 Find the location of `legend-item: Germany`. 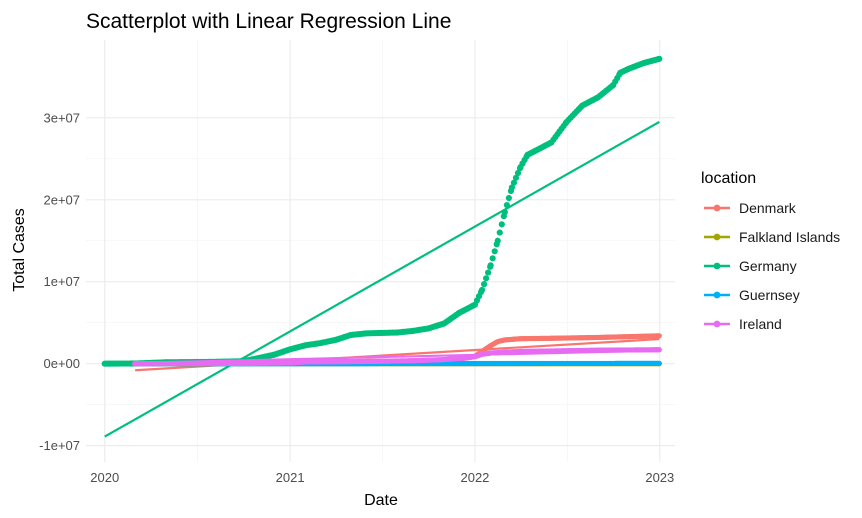

legend-item: Germany is located at coordinates (750, 266).